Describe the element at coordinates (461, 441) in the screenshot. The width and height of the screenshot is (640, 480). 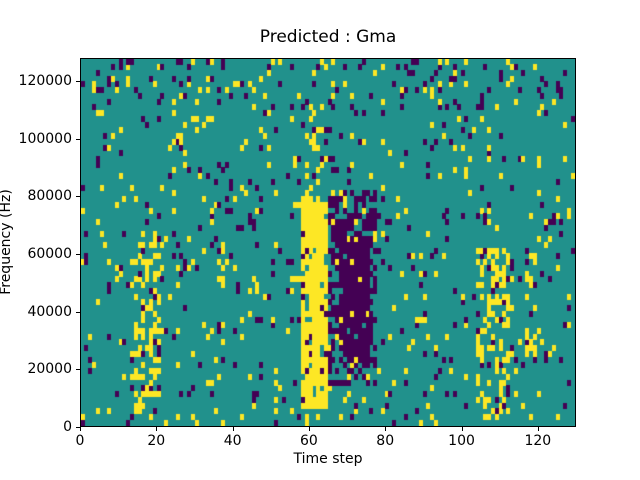
I see `x-tick-label: 100` at that location.